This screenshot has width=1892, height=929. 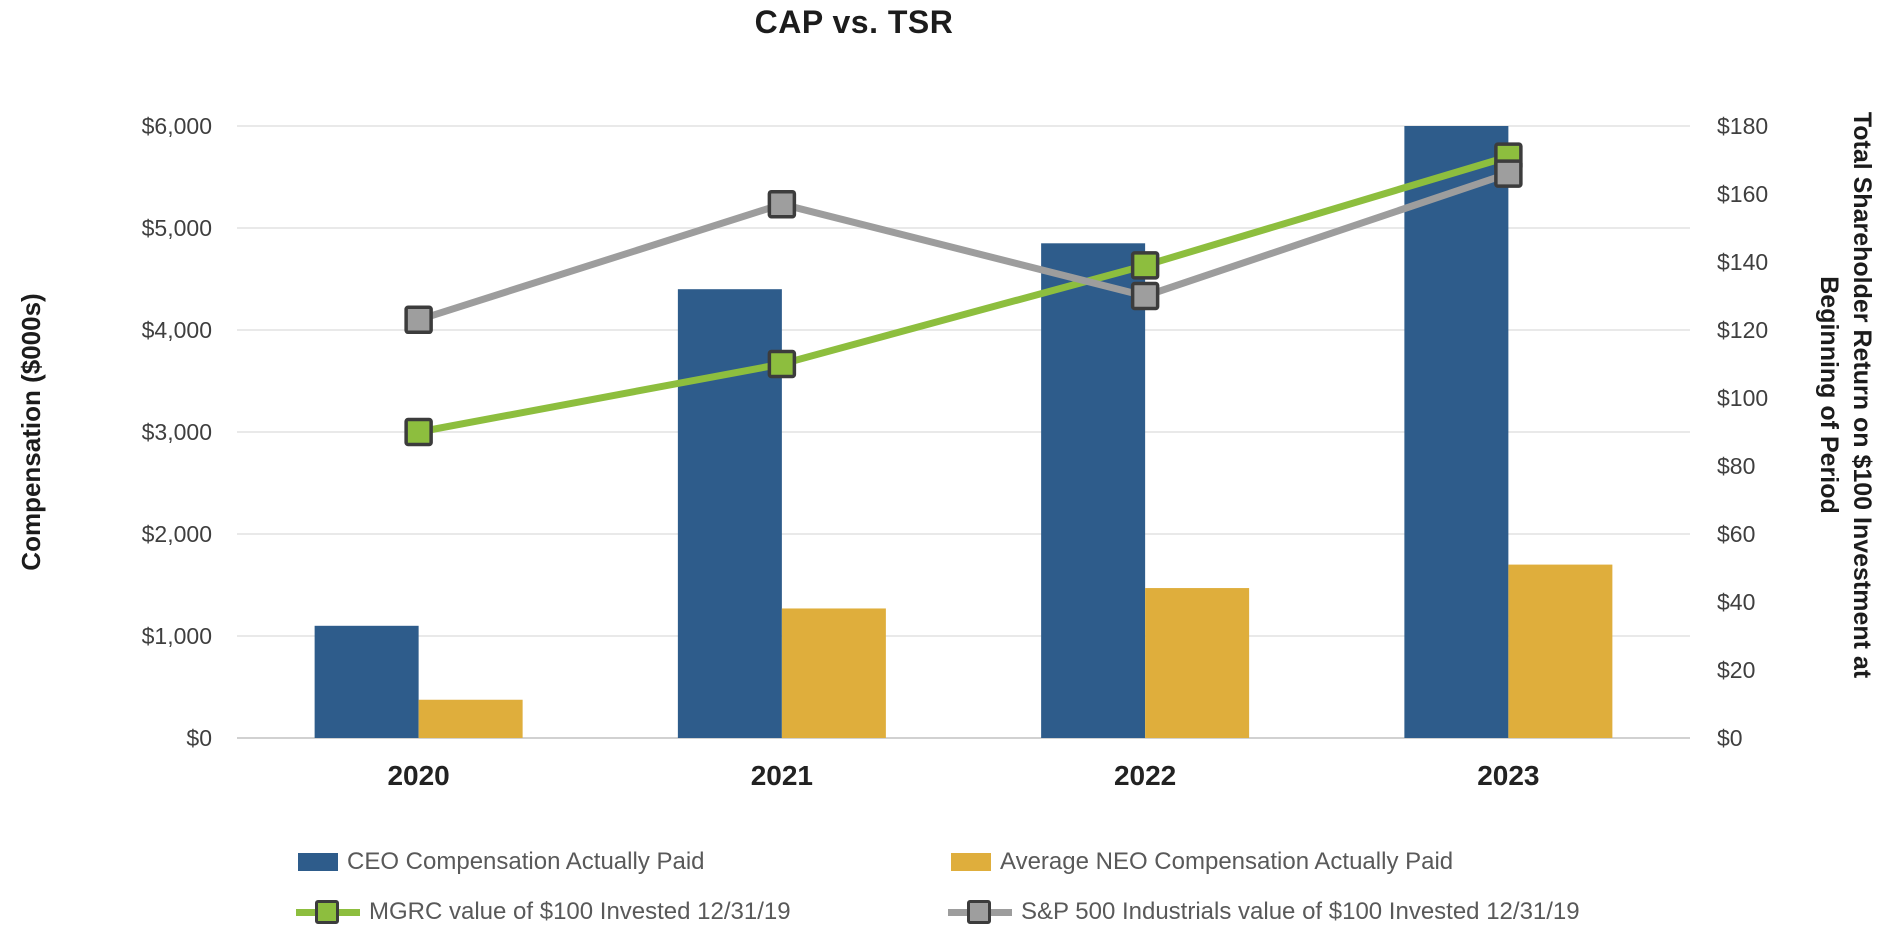 What do you see at coordinates (318, 862) in the screenshot?
I see `legend-swatch-blue-bar` at bounding box center [318, 862].